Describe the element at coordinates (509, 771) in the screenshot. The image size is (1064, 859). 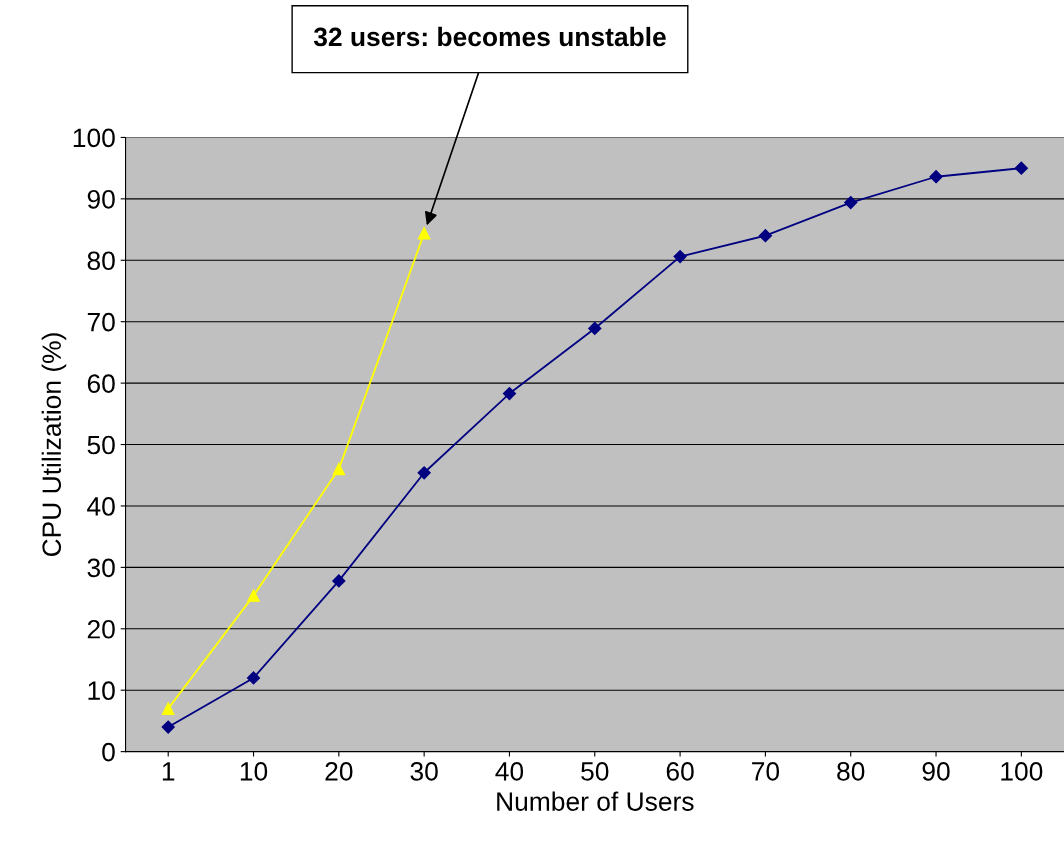
I see `x-tick-label: 40` at that location.